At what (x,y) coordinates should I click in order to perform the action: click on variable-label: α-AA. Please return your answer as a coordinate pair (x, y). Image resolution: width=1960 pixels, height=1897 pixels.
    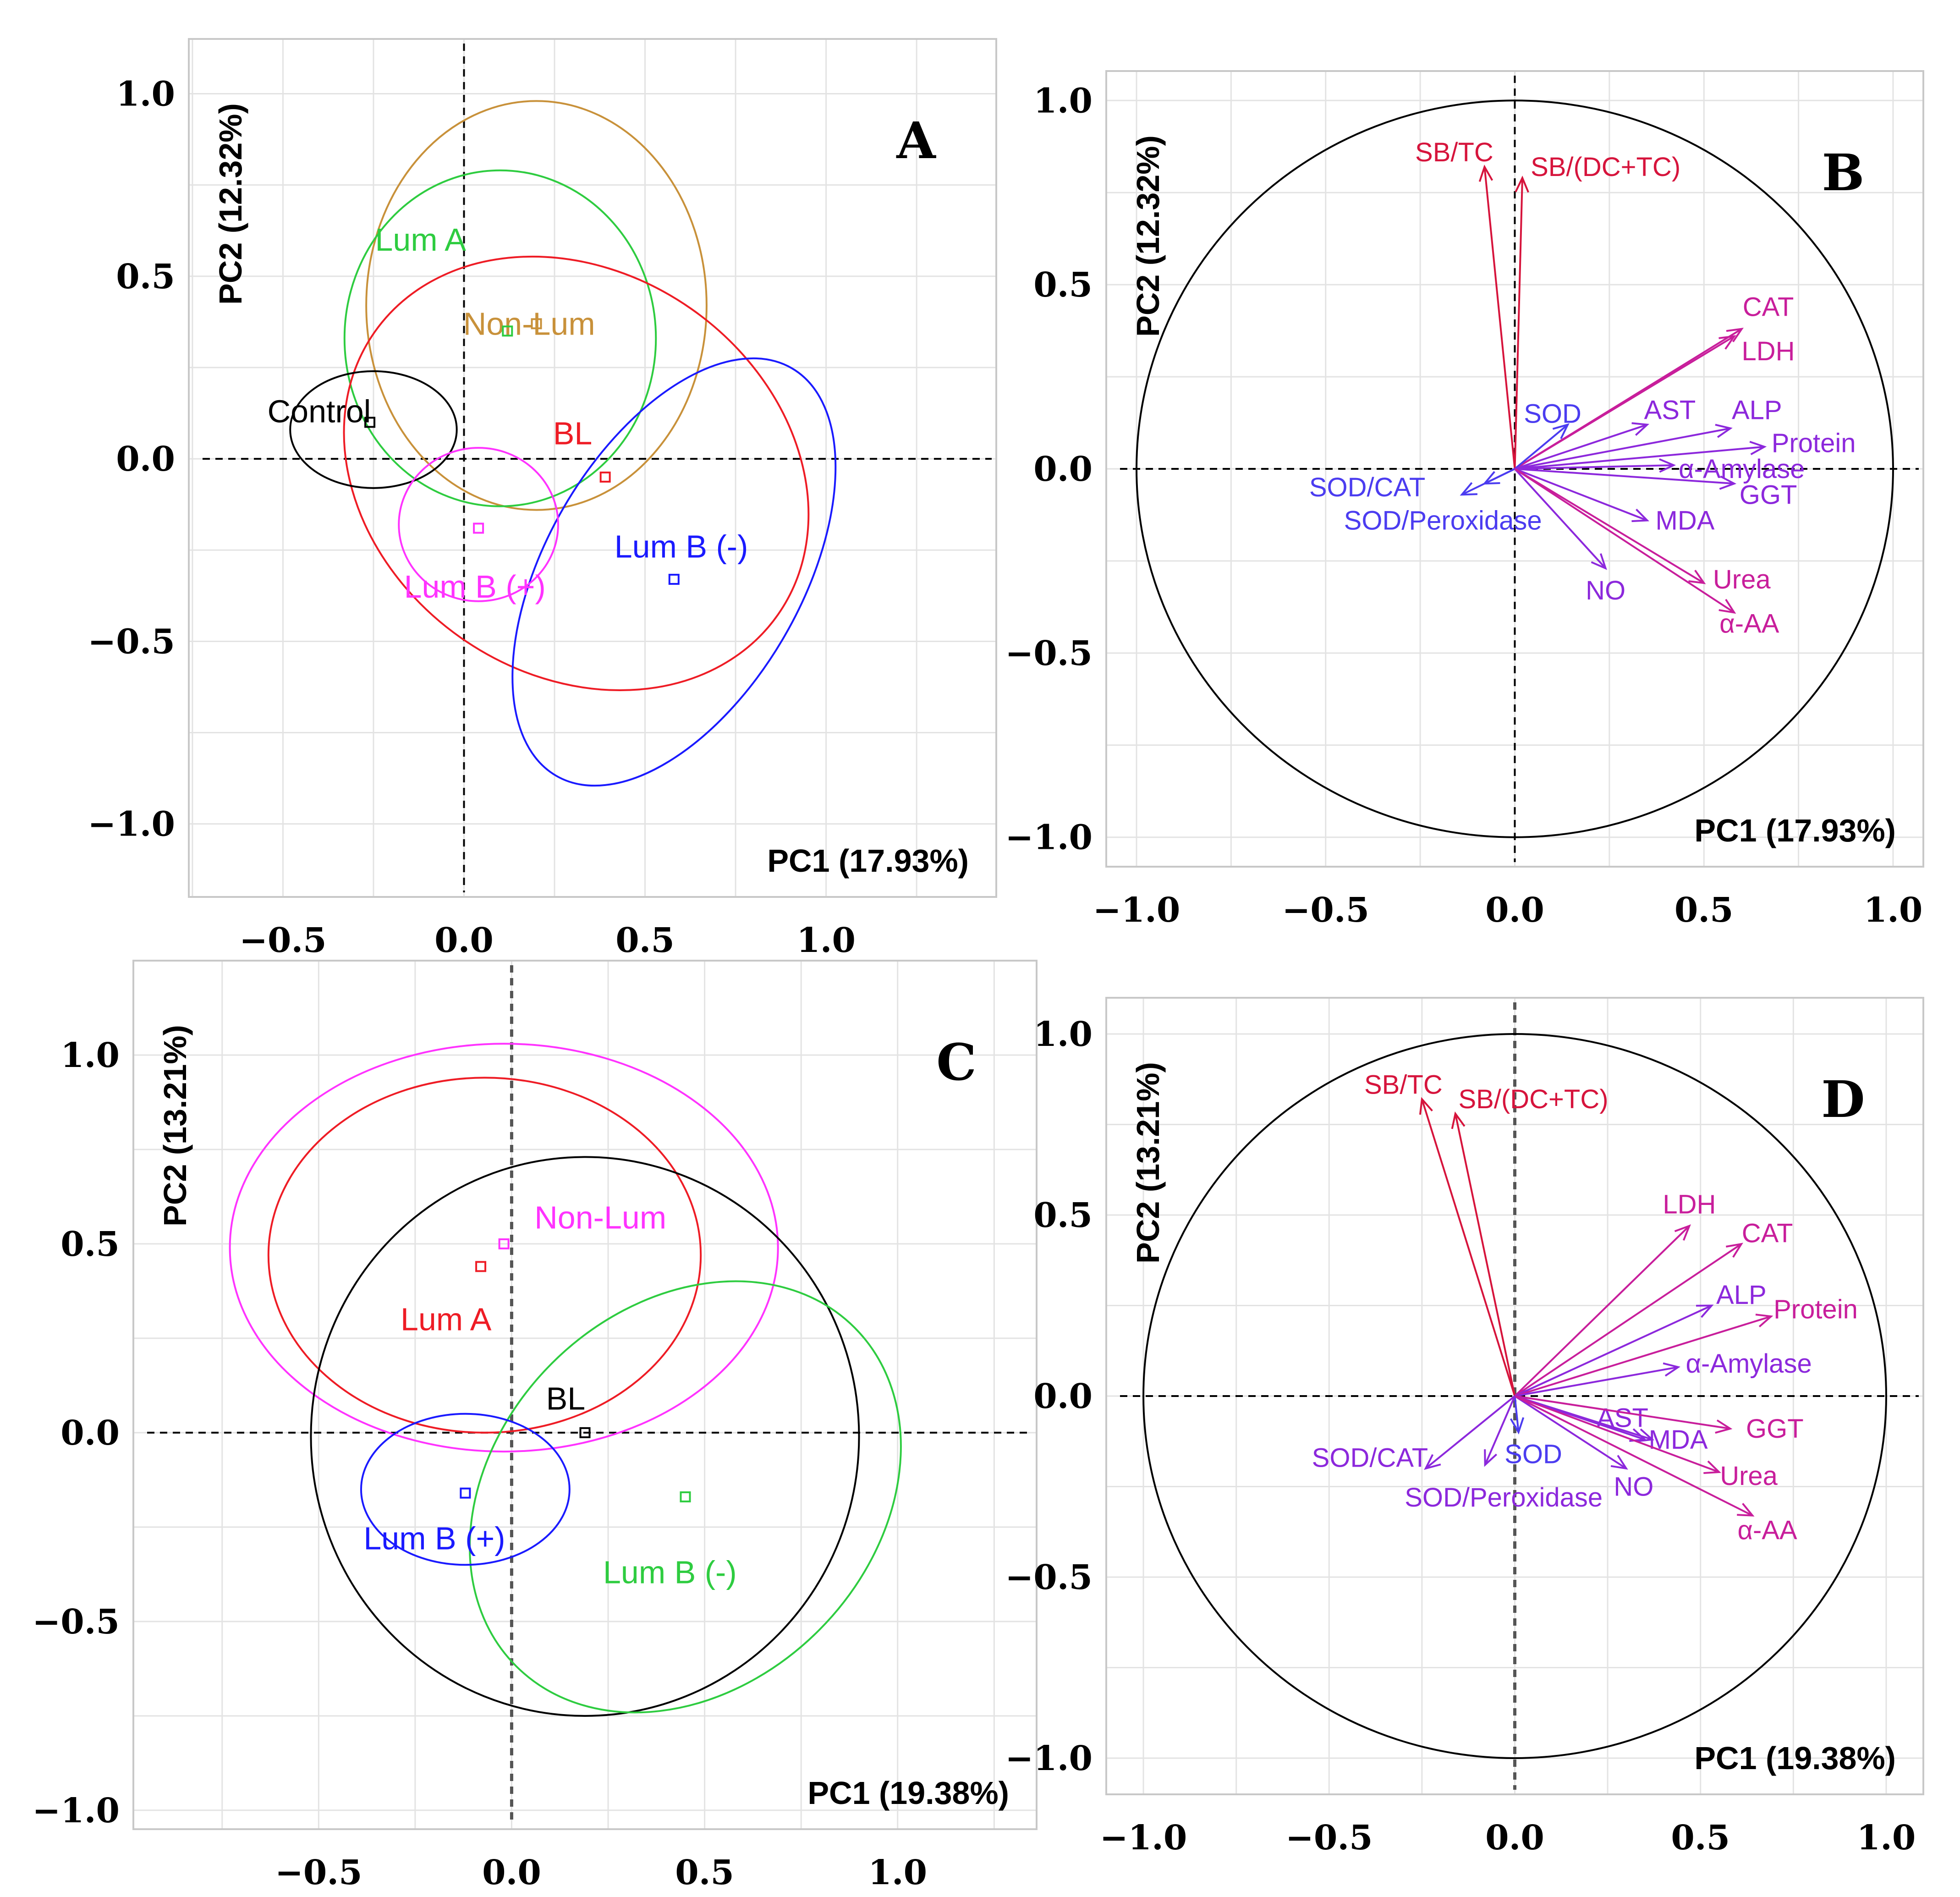
    Looking at the image, I should click on (1767, 1530).